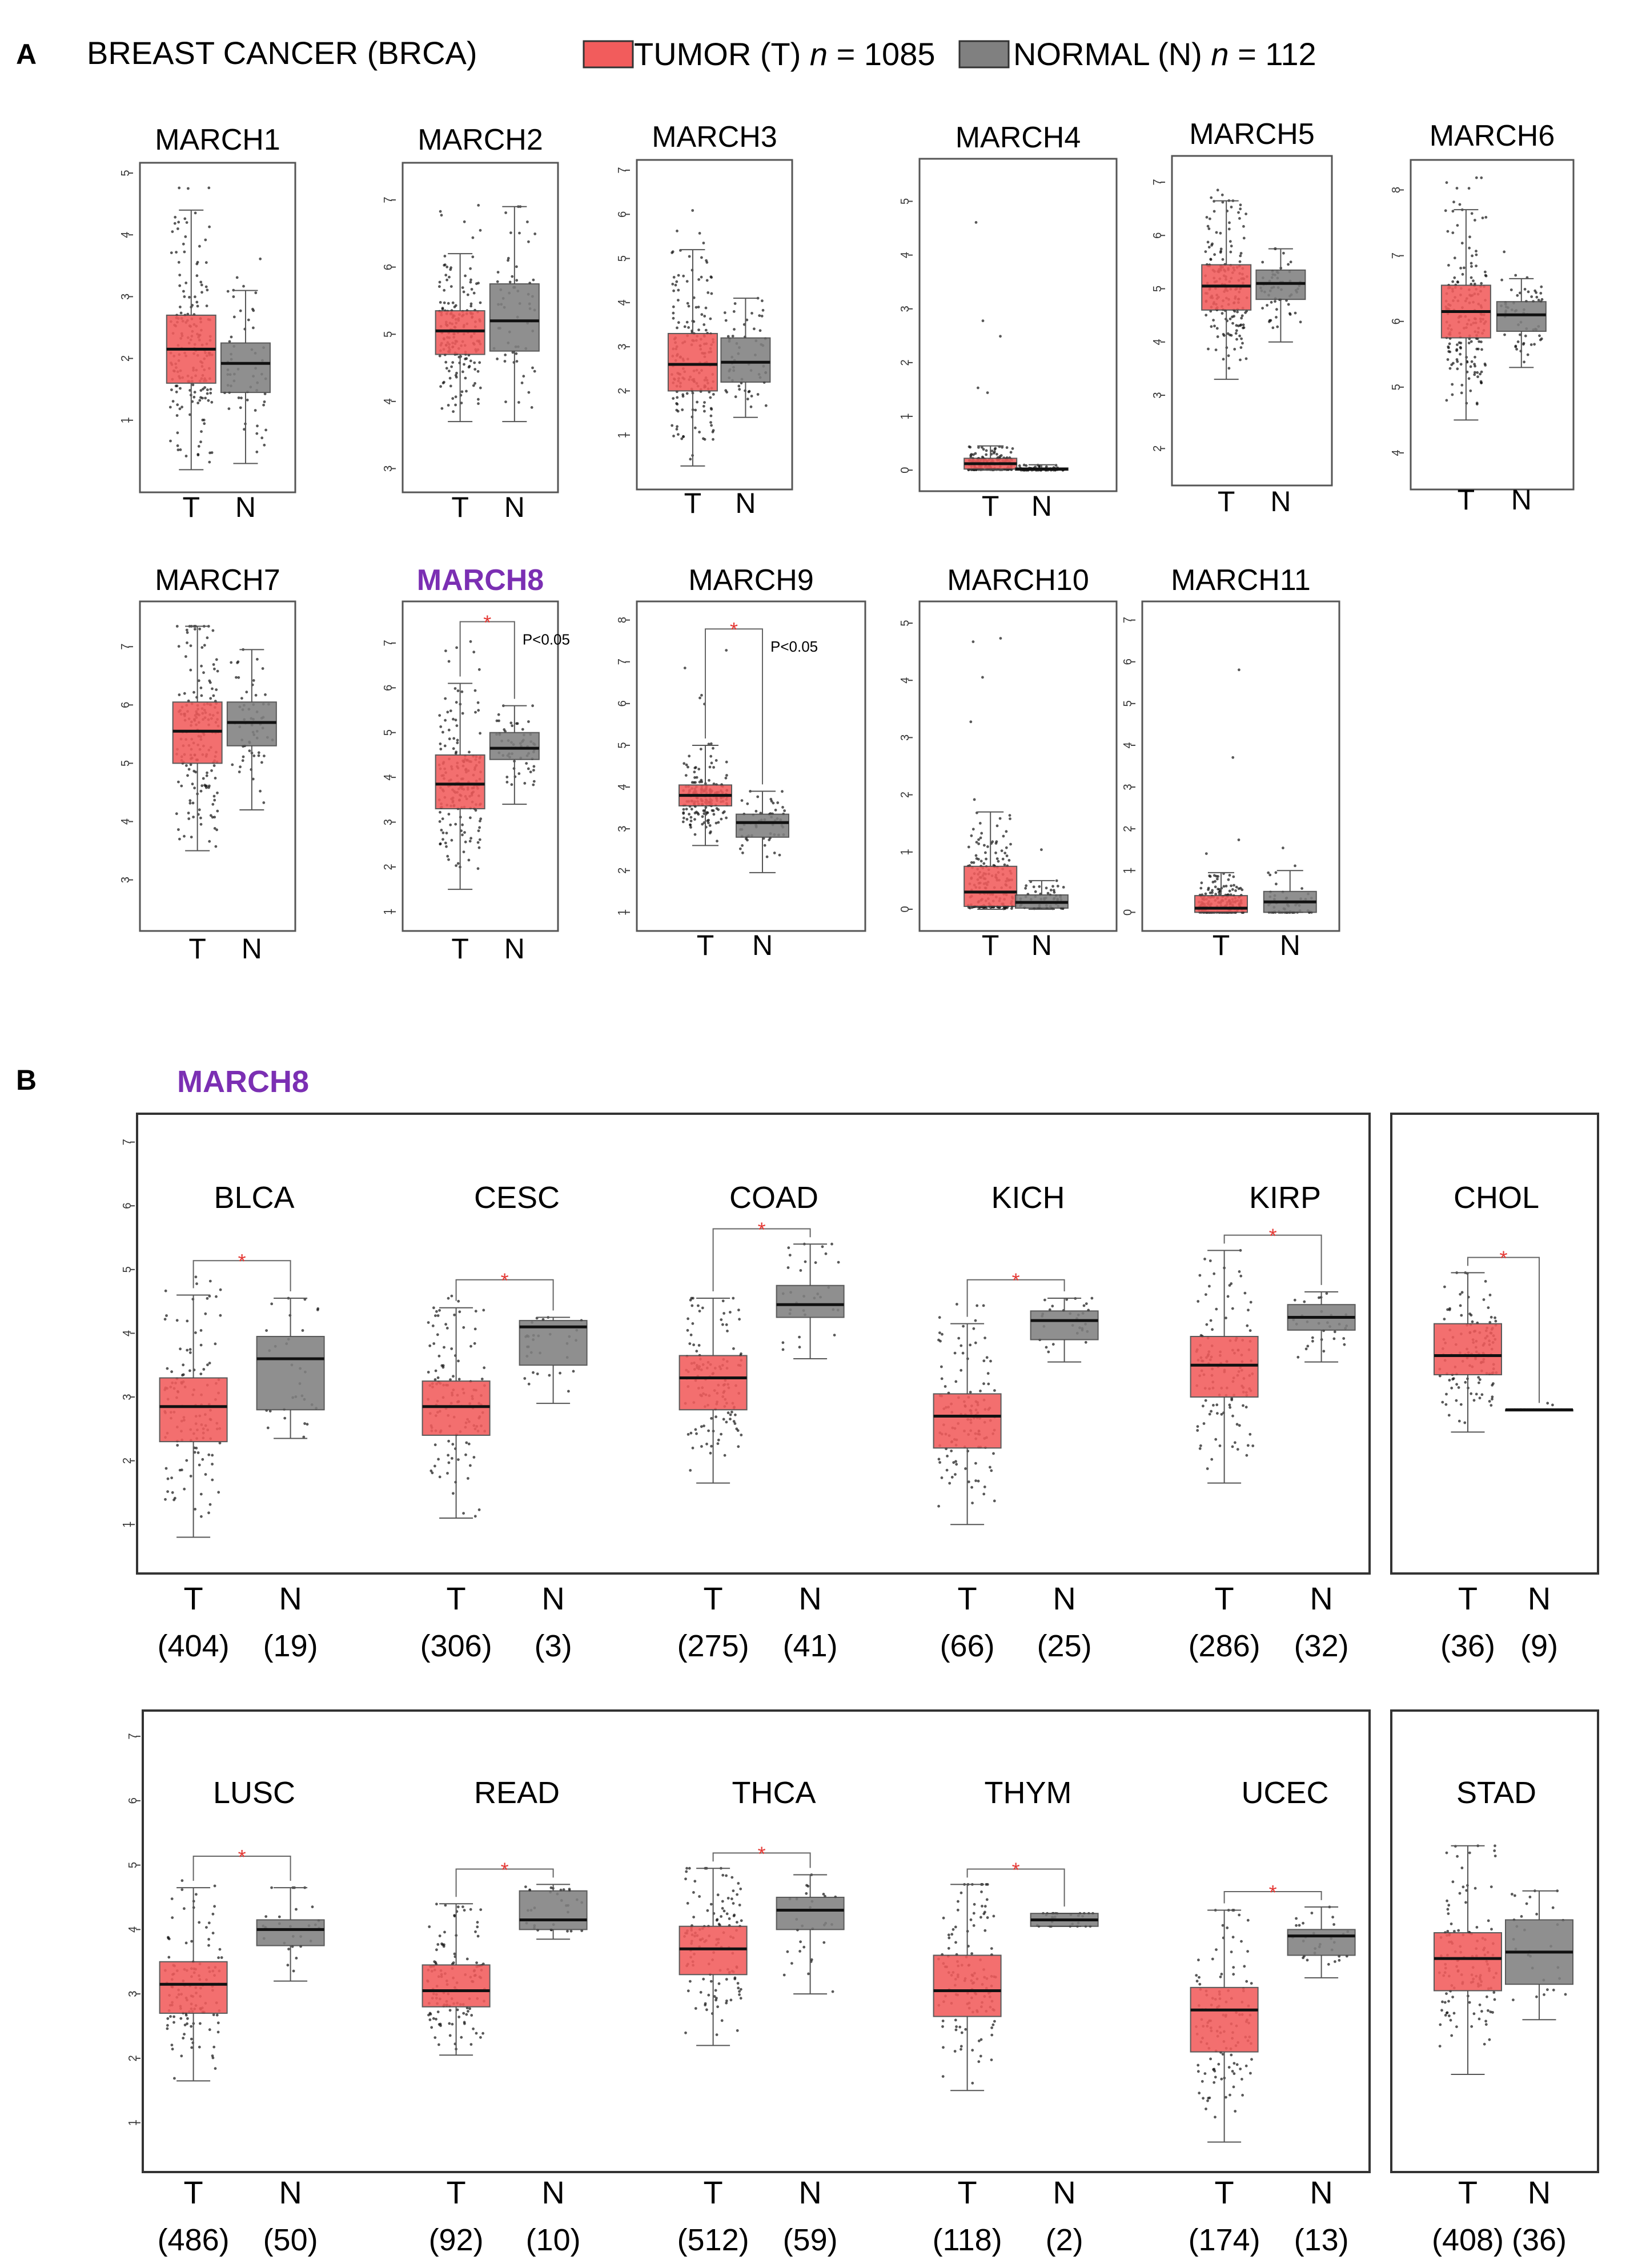  What do you see at coordinates (906, 362) in the screenshot?
I see `y-axis-tick-label: 2` at bounding box center [906, 362].